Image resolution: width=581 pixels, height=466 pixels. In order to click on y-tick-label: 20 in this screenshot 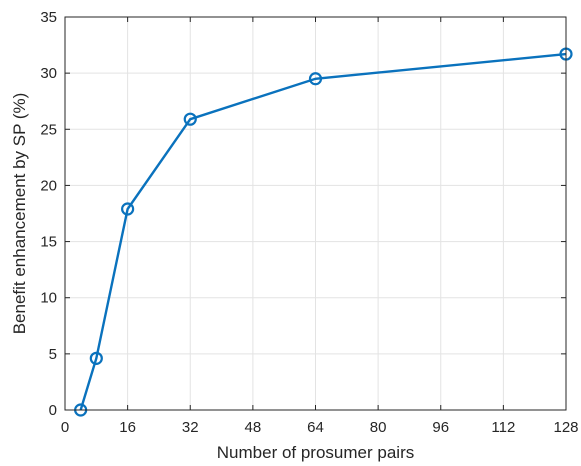, I will do `click(48, 185)`.